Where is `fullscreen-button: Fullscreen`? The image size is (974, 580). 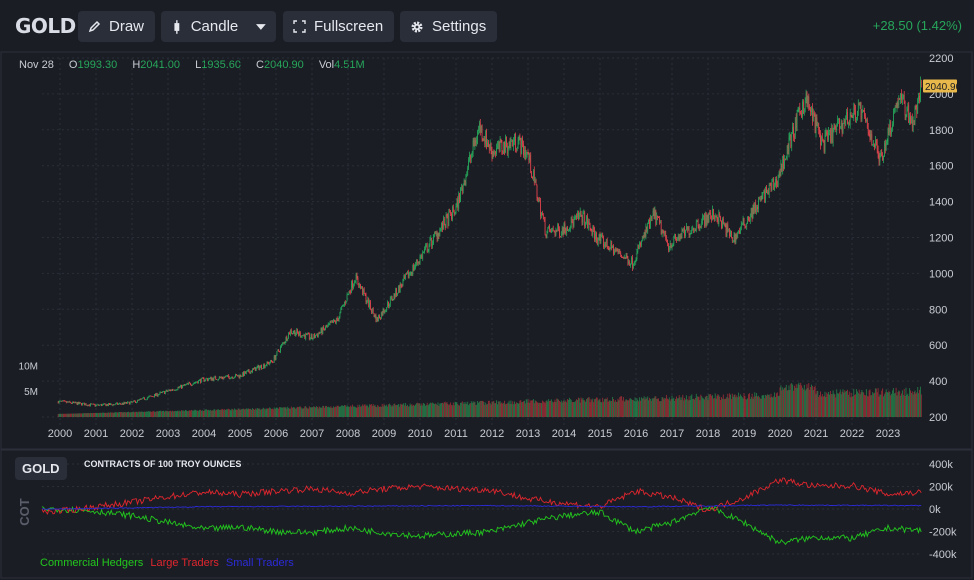
fullscreen-button: Fullscreen is located at coordinates (338, 26).